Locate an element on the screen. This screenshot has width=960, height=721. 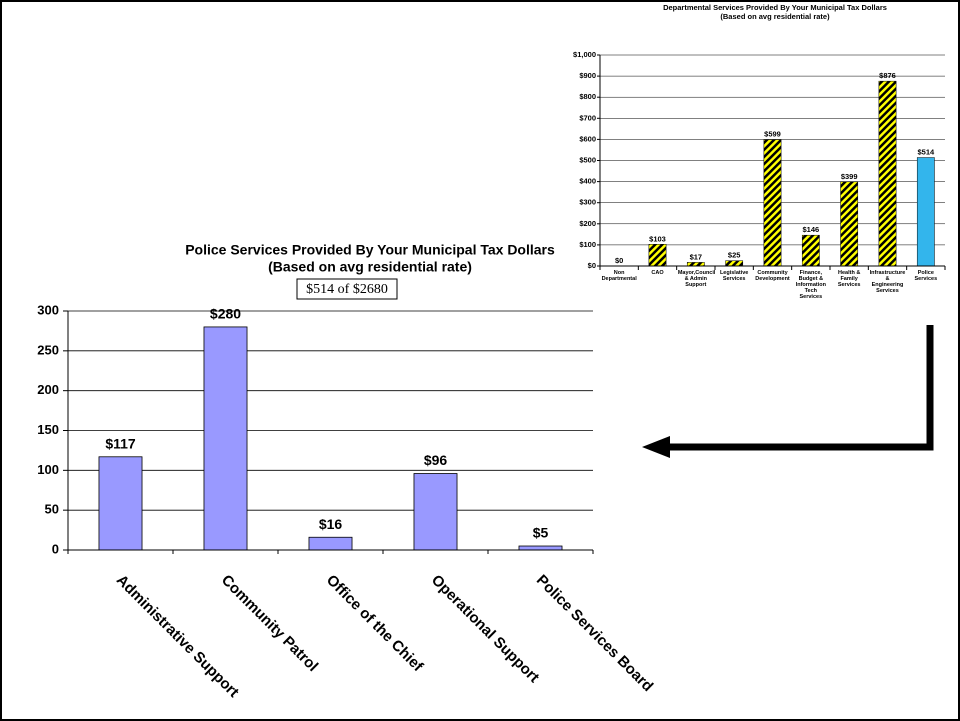
annotation: $514 of $2680 is located at coordinates (347, 289).